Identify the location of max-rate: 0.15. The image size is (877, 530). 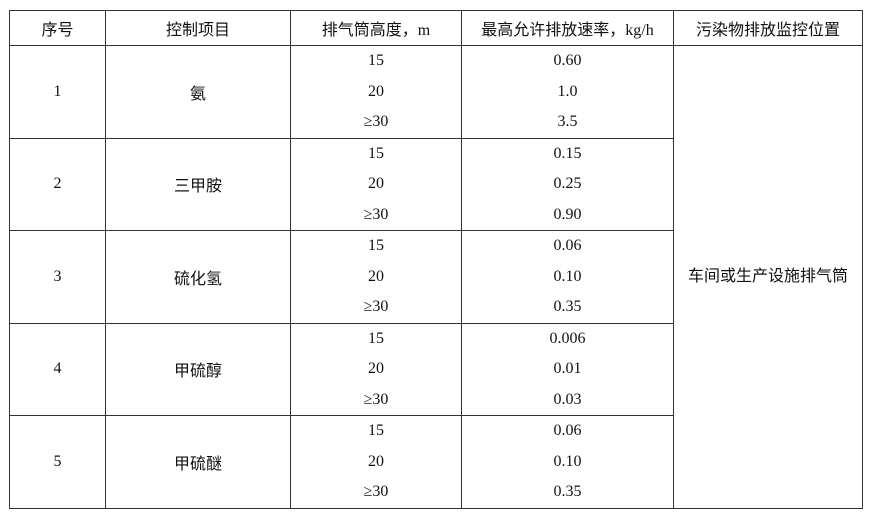
(567, 153).